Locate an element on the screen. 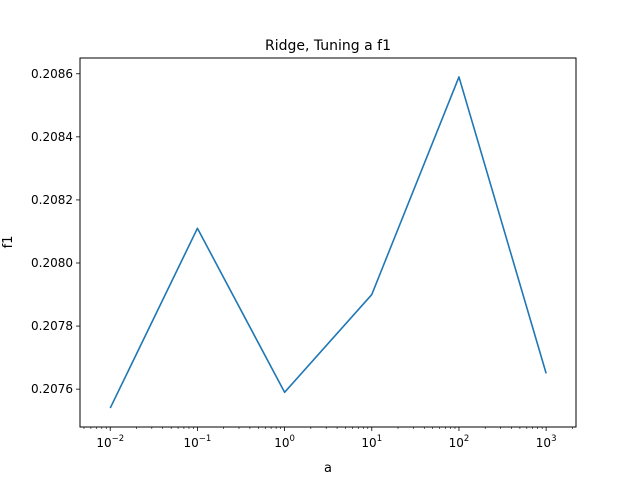  y-tick-label: 0.2076 is located at coordinates (52, 389).